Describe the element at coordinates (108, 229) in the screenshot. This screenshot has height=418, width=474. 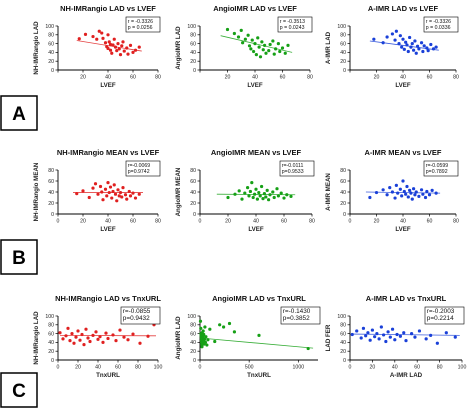
I see `x-axis-label: LVEF` at that location.